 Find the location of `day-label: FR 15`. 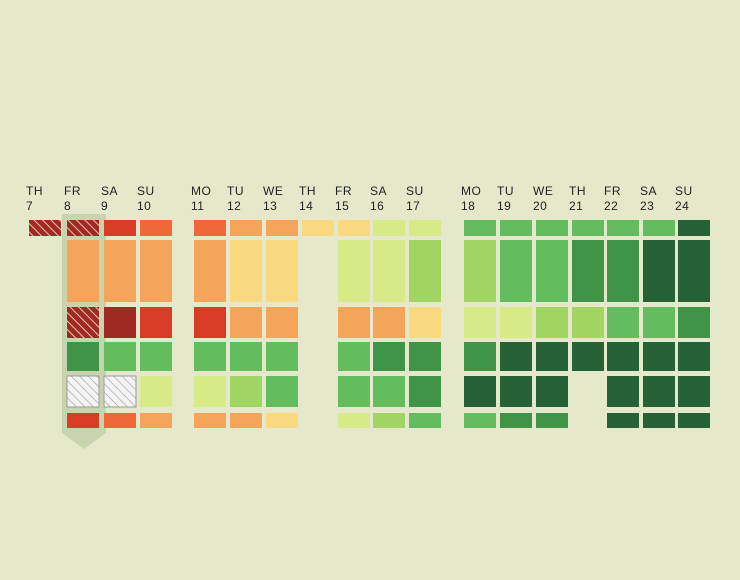

day-label: FR 15 is located at coordinates (343, 199).